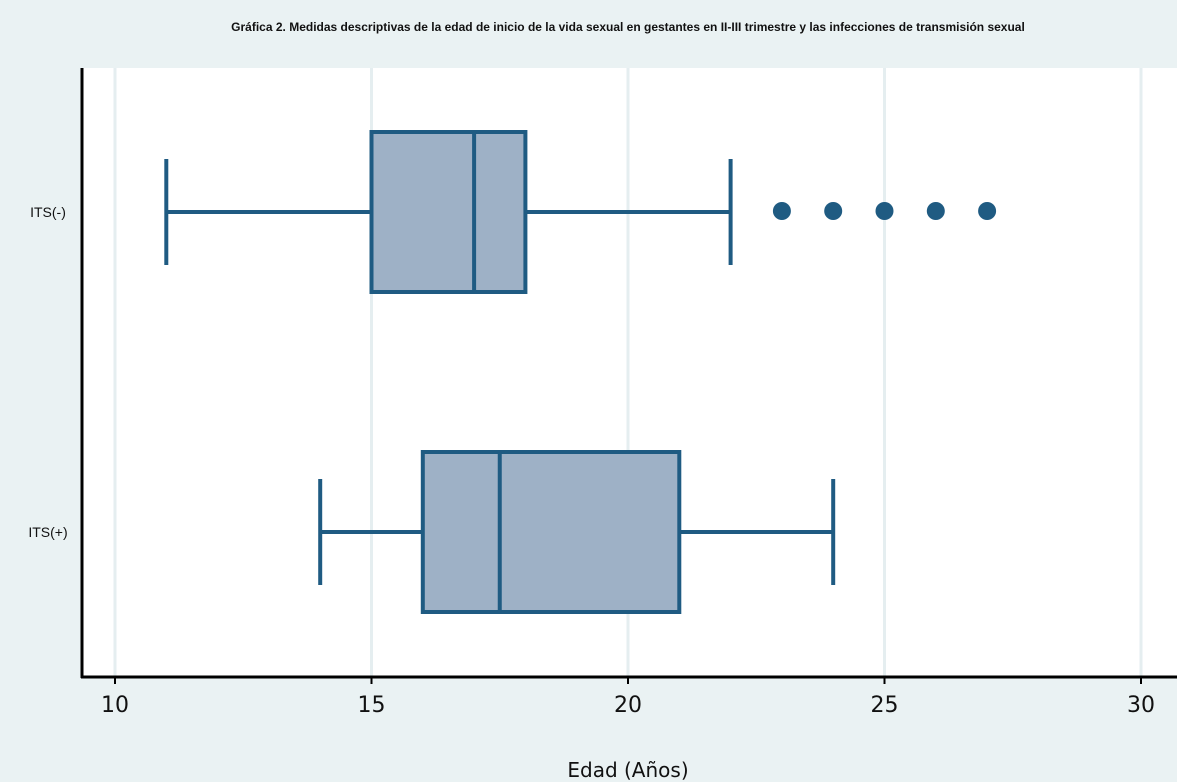  Describe the element at coordinates (627, 770) in the screenshot. I see `x-axis-title: Edad (Años)` at that location.